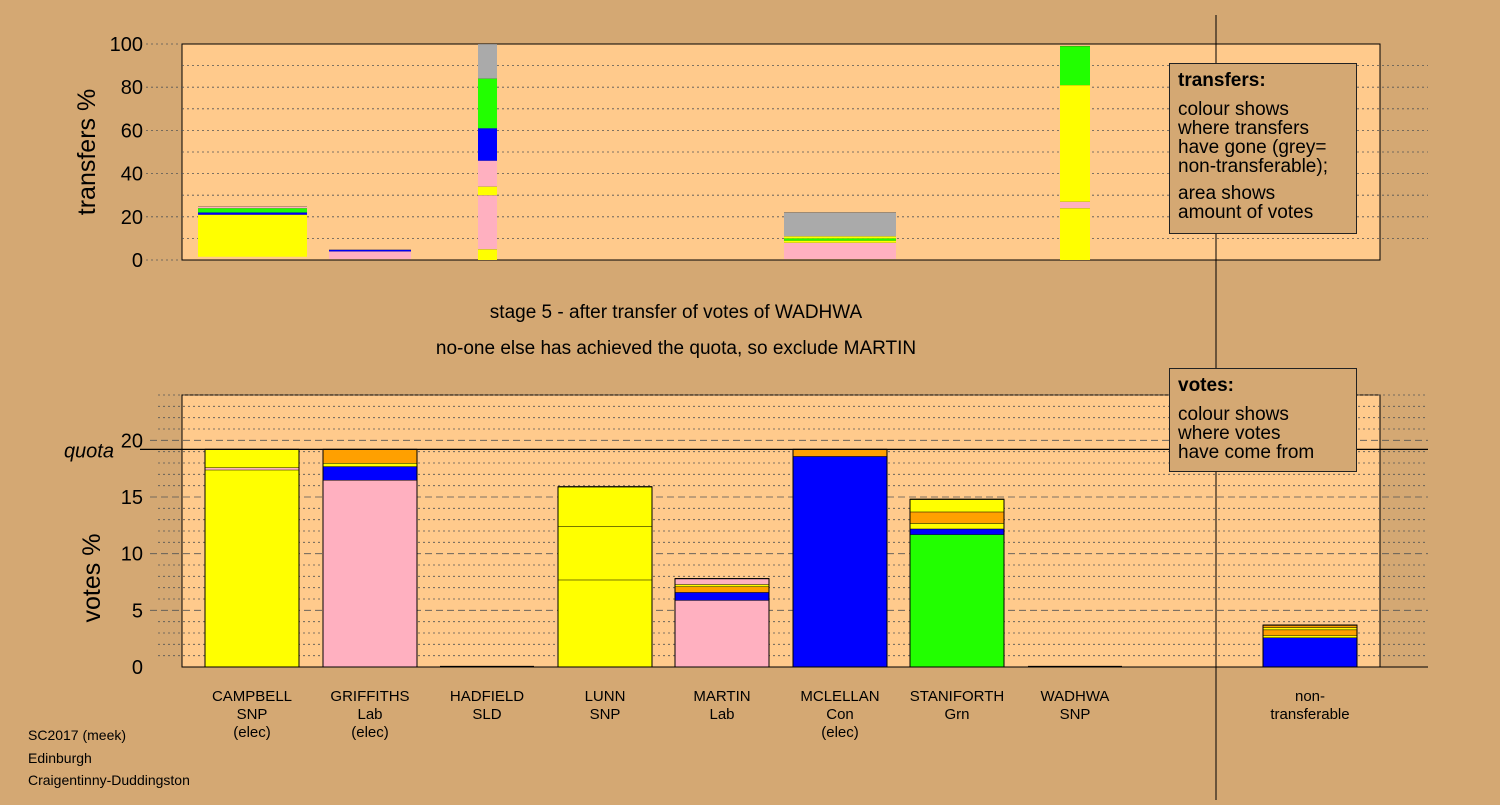 This screenshot has width=1500, height=805. What do you see at coordinates (1246, 452) in the screenshot?
I see `votes-legend-line: have come from` at bounding box center [1246, 452].